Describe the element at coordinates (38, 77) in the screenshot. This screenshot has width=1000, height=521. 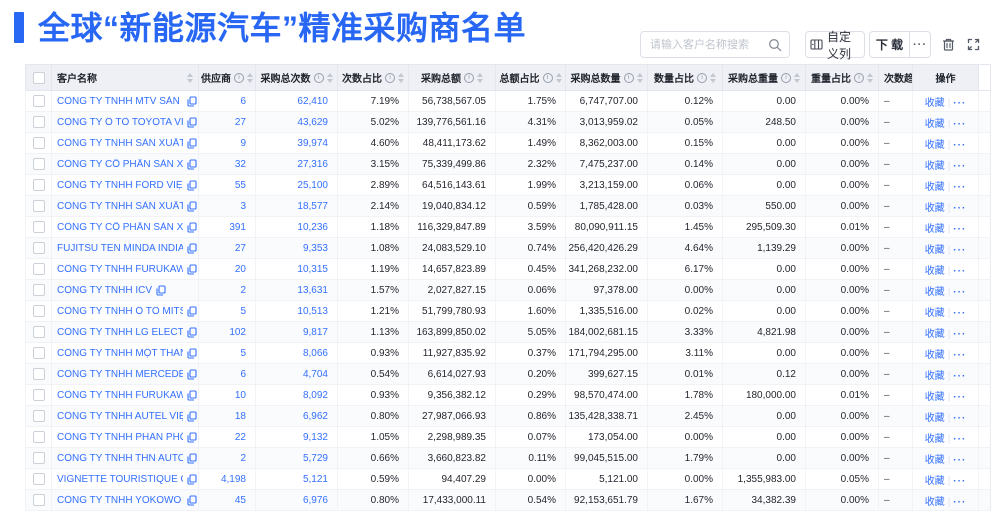
I see `select-all-checkbox` at that location.